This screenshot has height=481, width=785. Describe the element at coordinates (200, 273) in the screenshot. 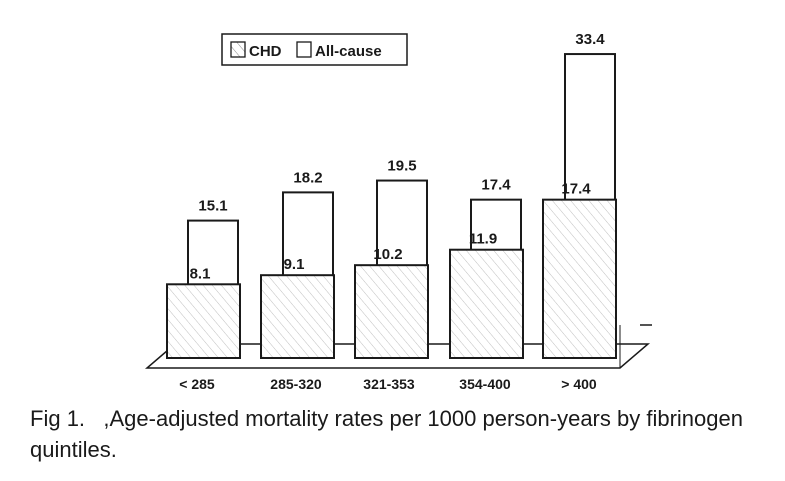

I see `data-label-chd: 8.1` at that location.